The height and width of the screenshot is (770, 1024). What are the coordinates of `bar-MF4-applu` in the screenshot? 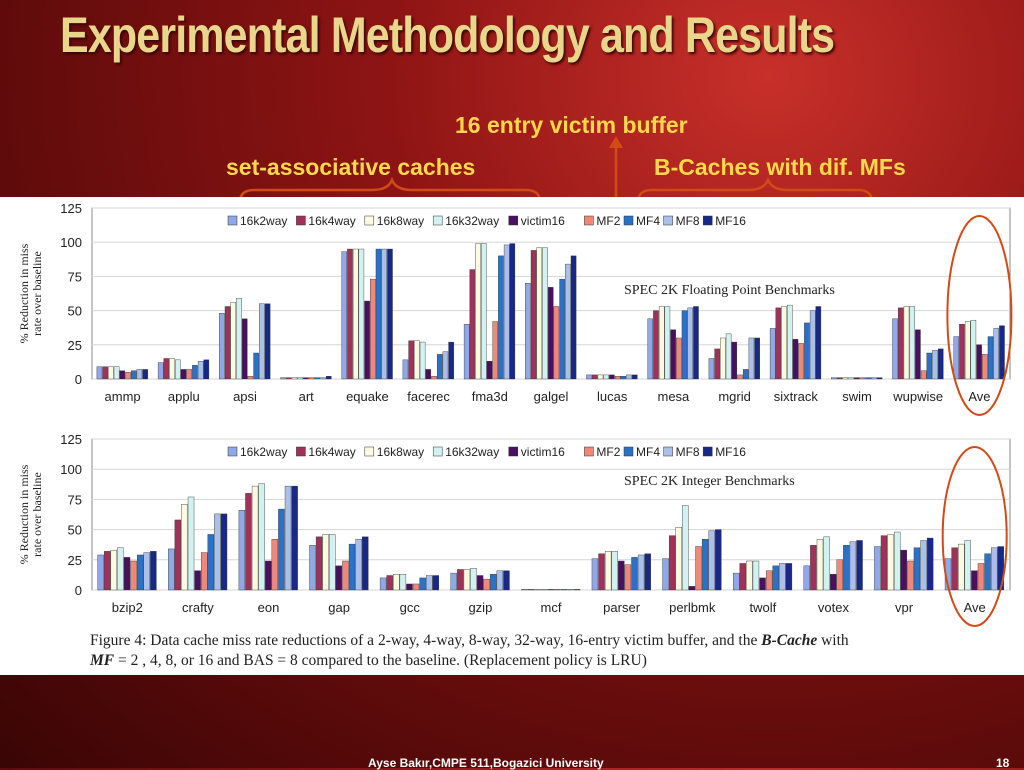 It's located at (195, 372).